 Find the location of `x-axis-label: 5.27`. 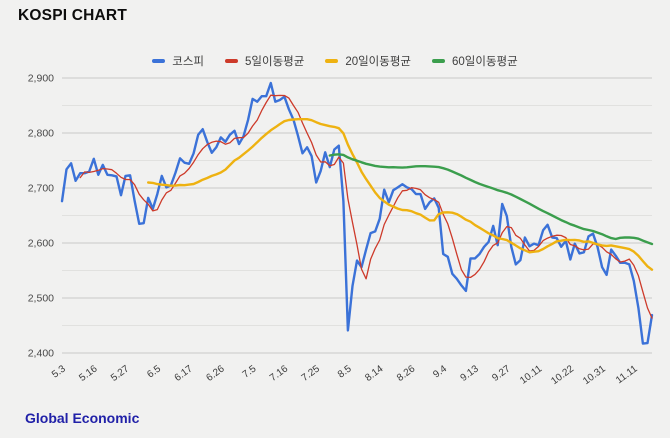

x-axis-label: 5.27 is located at coordinates (120, 373).